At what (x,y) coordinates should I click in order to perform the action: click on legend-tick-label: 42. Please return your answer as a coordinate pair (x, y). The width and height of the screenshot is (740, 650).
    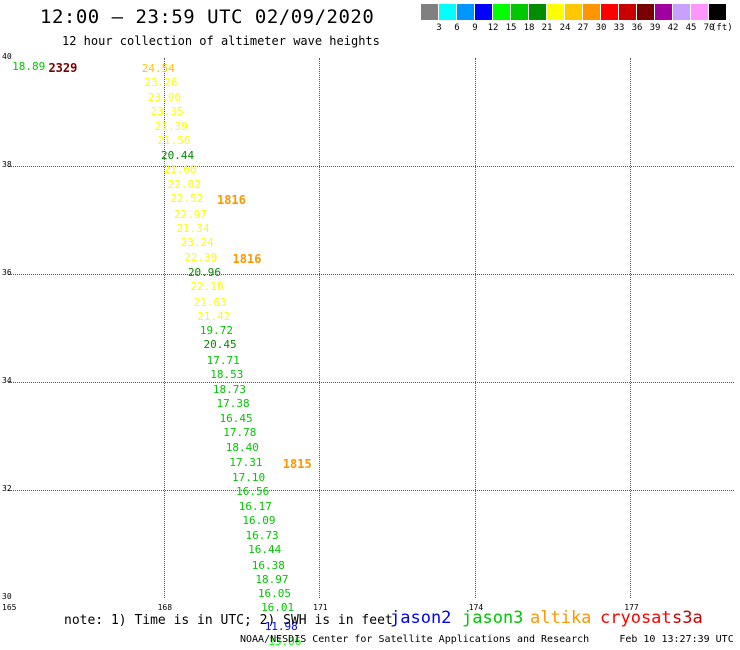
    Looking at the image, I should click on (673, 28).